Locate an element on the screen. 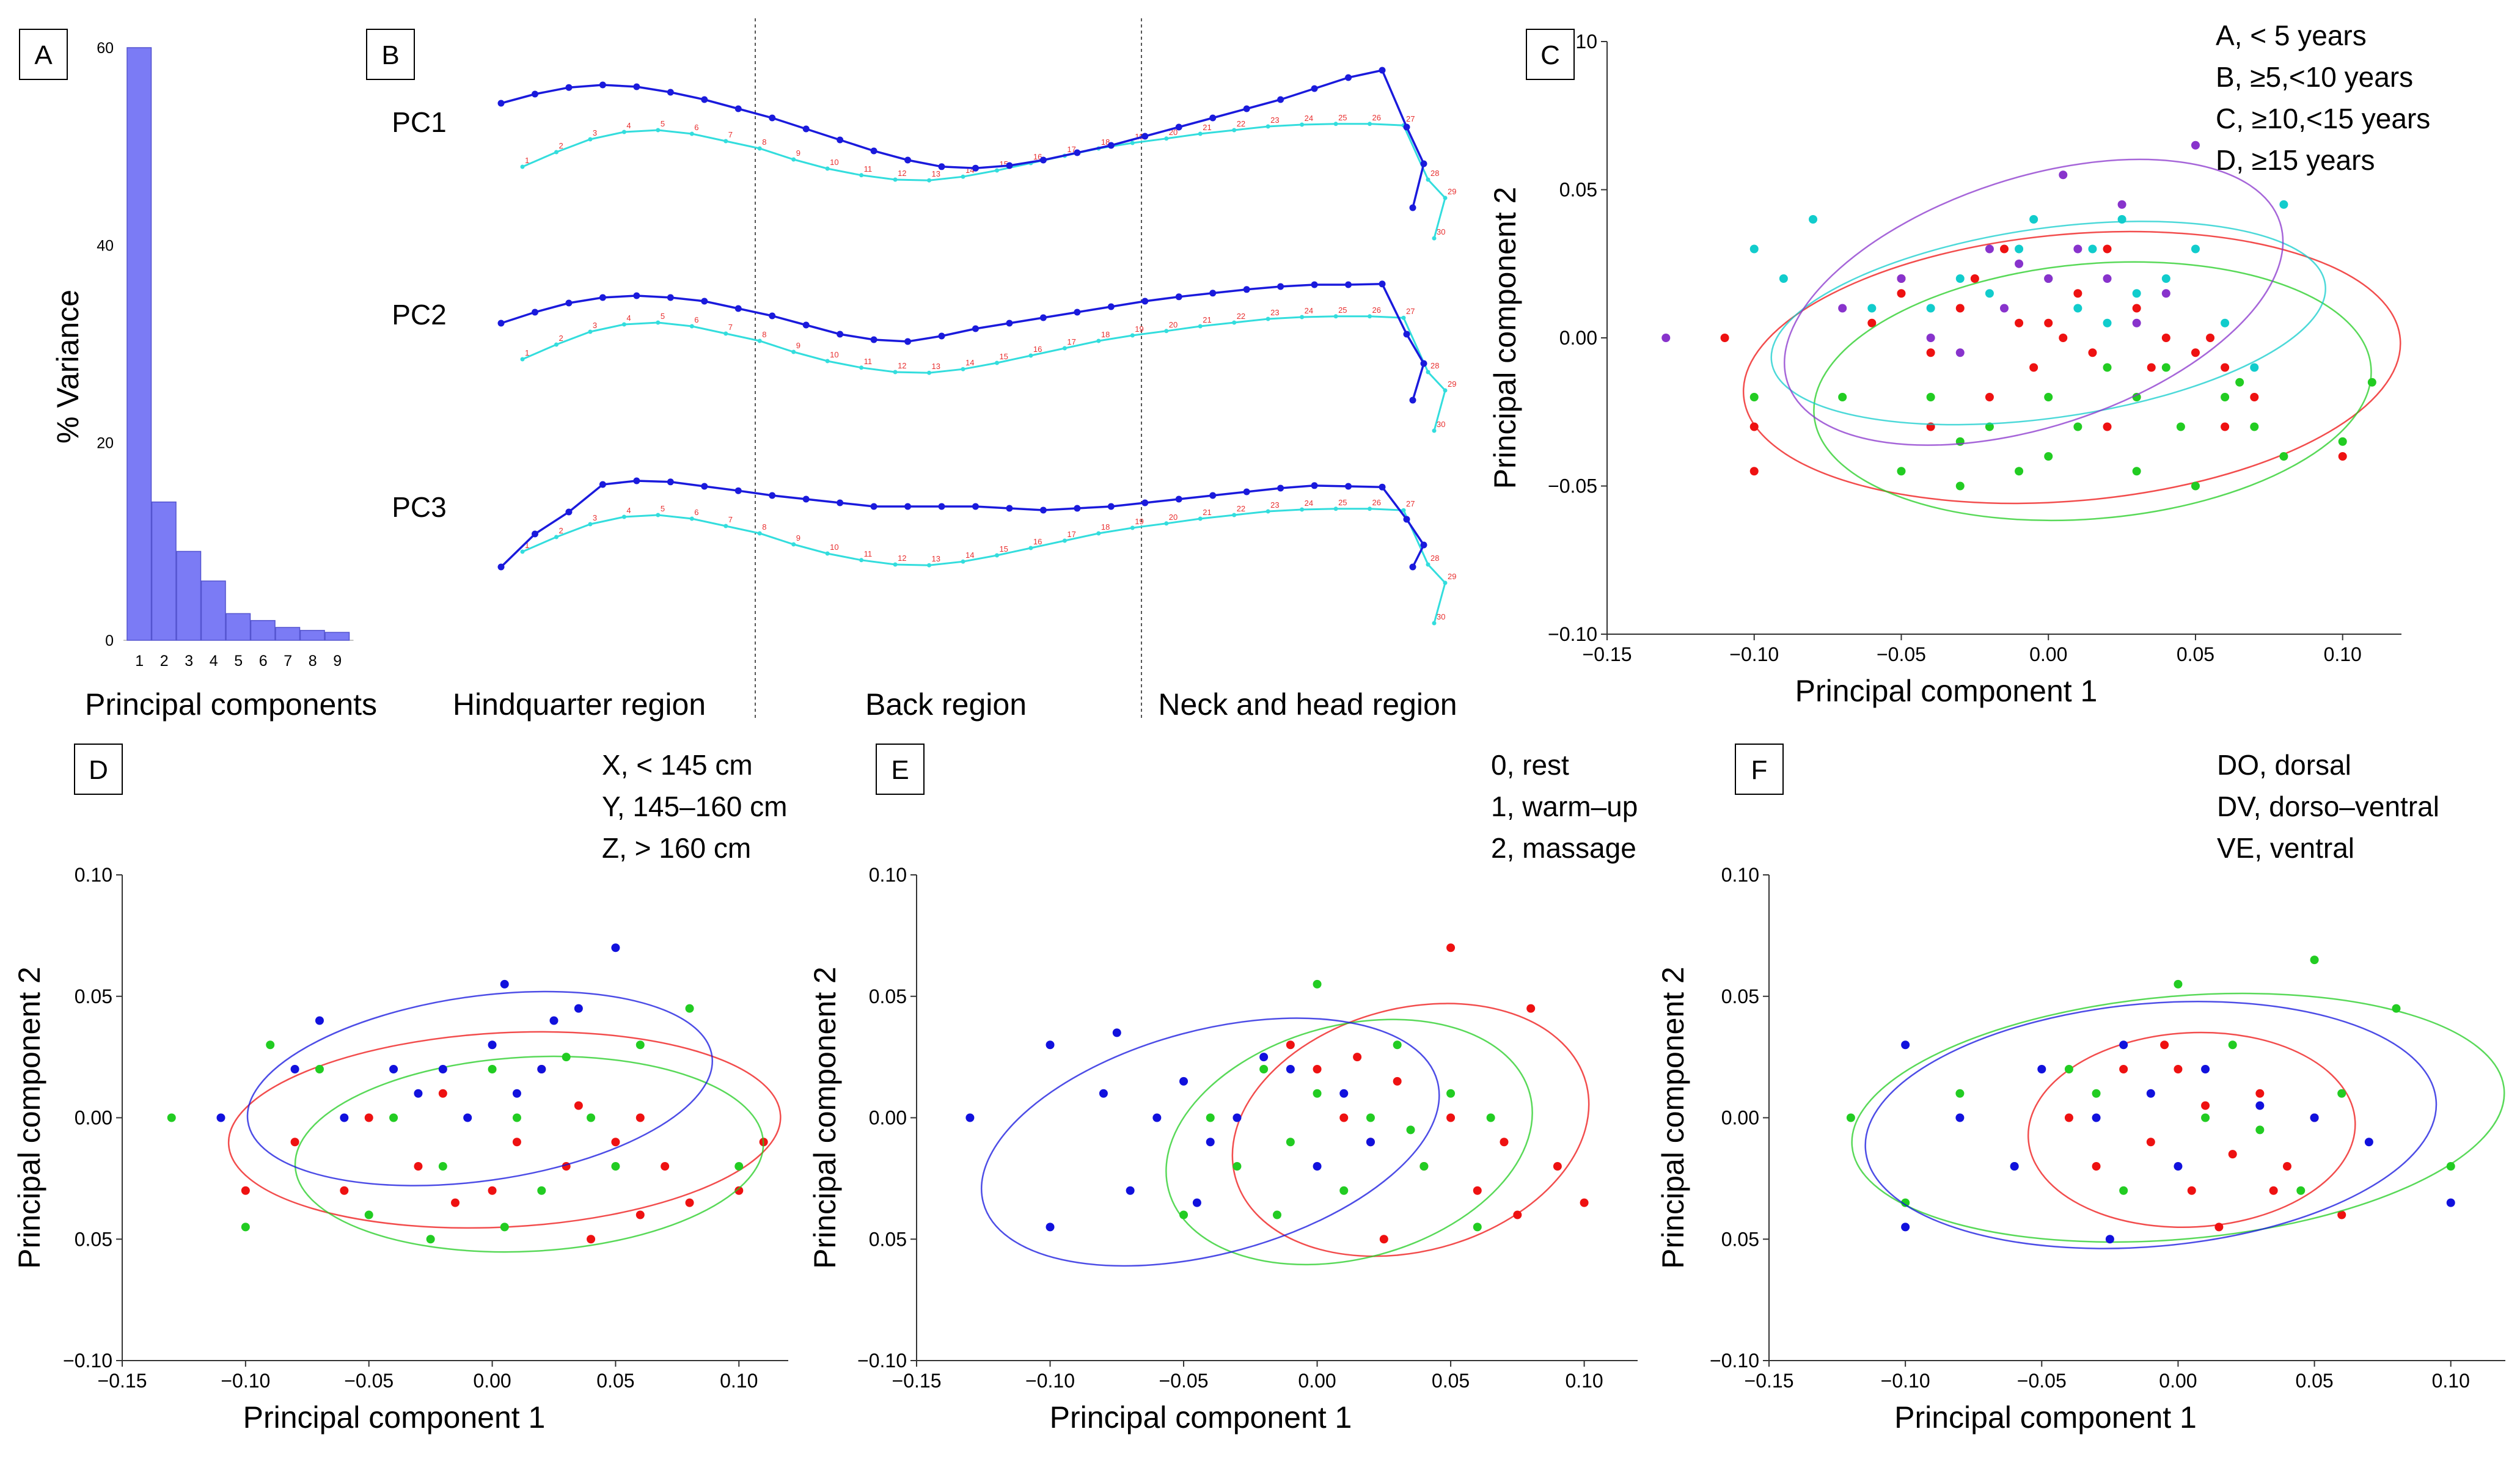 This screenshot has height=1473, width=2520. panel-letter: B is located at coordinates (390, 55).